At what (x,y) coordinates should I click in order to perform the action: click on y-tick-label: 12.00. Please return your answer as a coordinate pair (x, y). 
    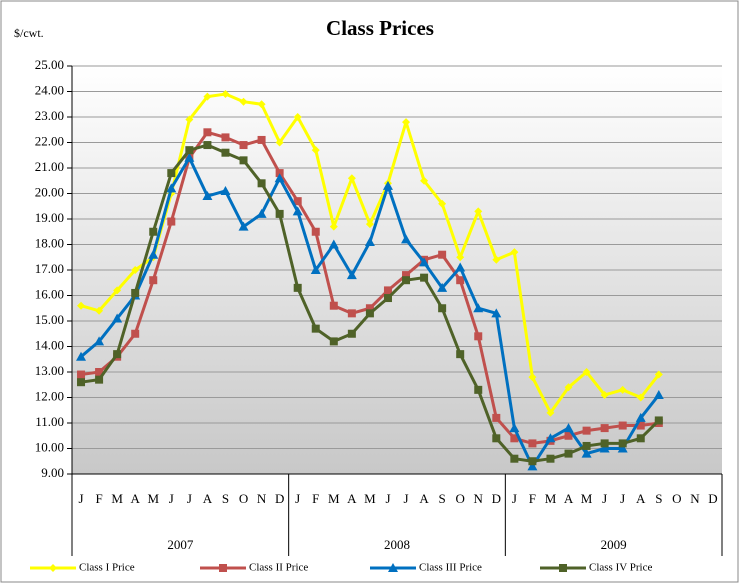
    Looking at the image, I should click on (49, 395).